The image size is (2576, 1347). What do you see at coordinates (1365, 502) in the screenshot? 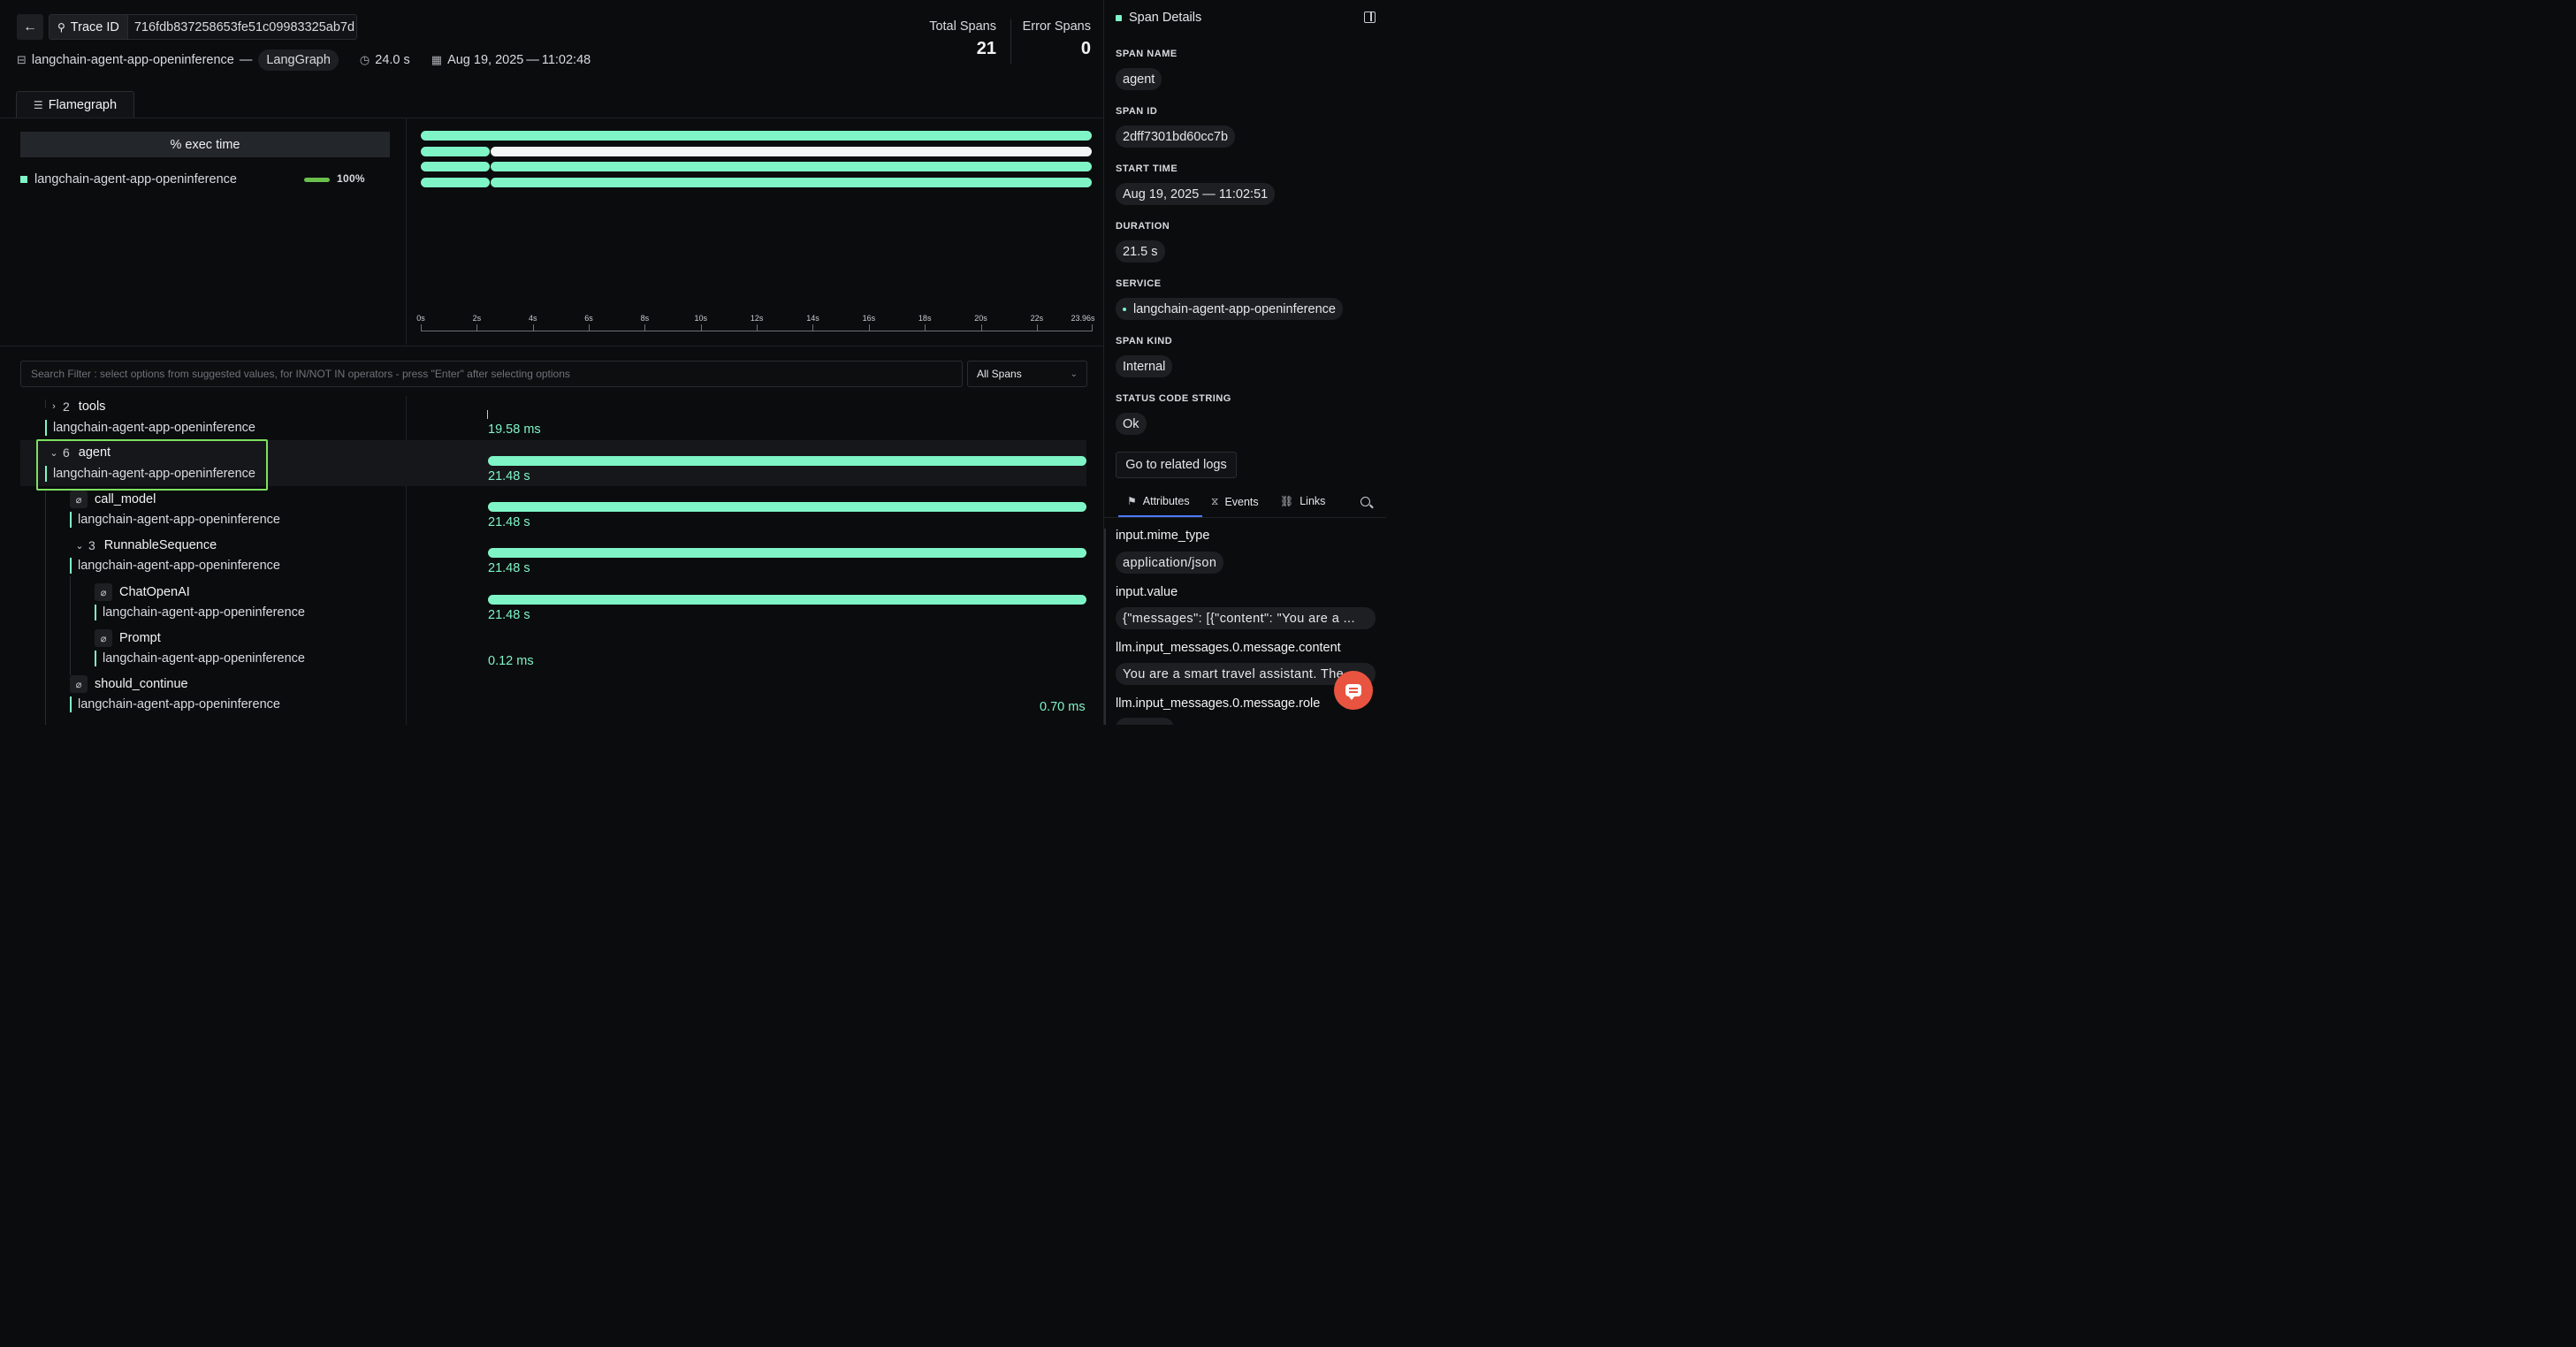
I see `search-icon` at bounding box center [1365, 502].